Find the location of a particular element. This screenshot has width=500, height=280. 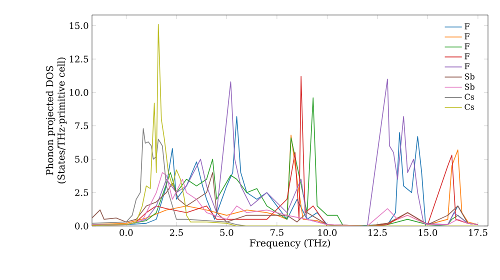

y-tick-label: 5.0 is located at coordinates (81, 159).